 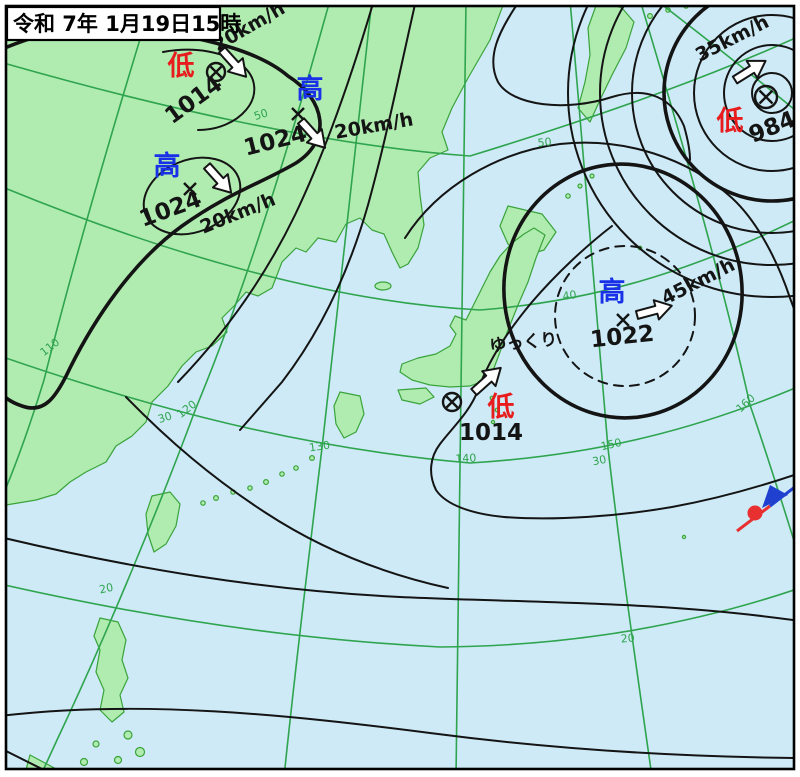 I want to click on landmass-luzon, so click(x=111, y=670).